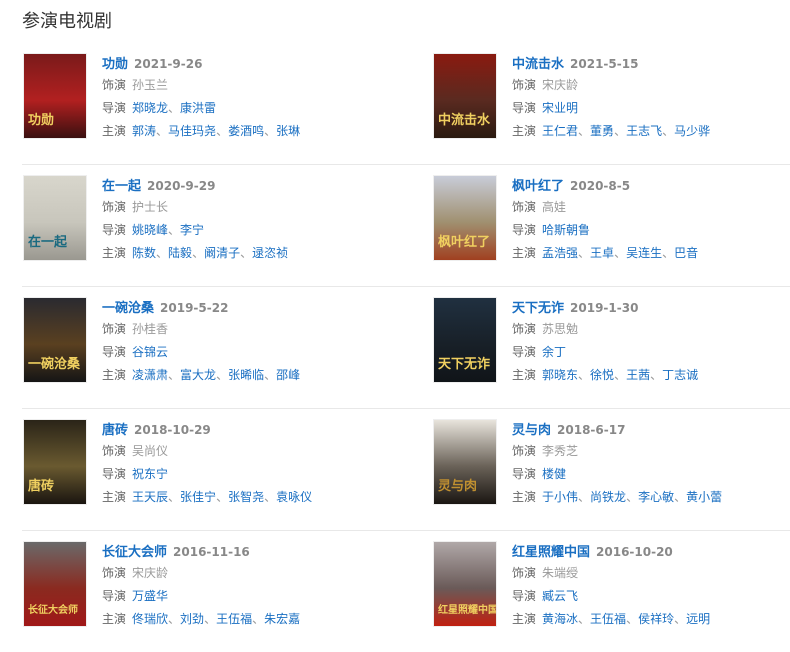  Describe the element at coordinates (560, 108) in the screenshot. I see `director-link: 宋业明` at that location.